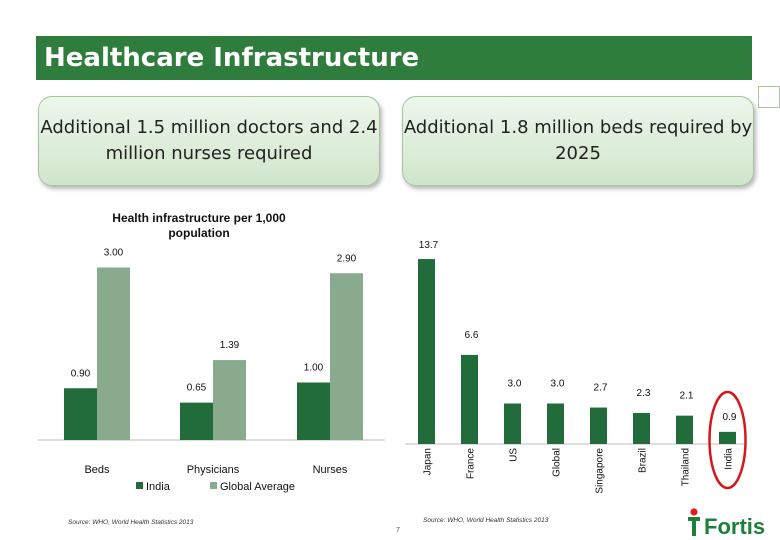 This screenshot has width=780, height=540. Describe the element at coordinates (469, 399) in the screenshot. I see `bar-france` at that location.